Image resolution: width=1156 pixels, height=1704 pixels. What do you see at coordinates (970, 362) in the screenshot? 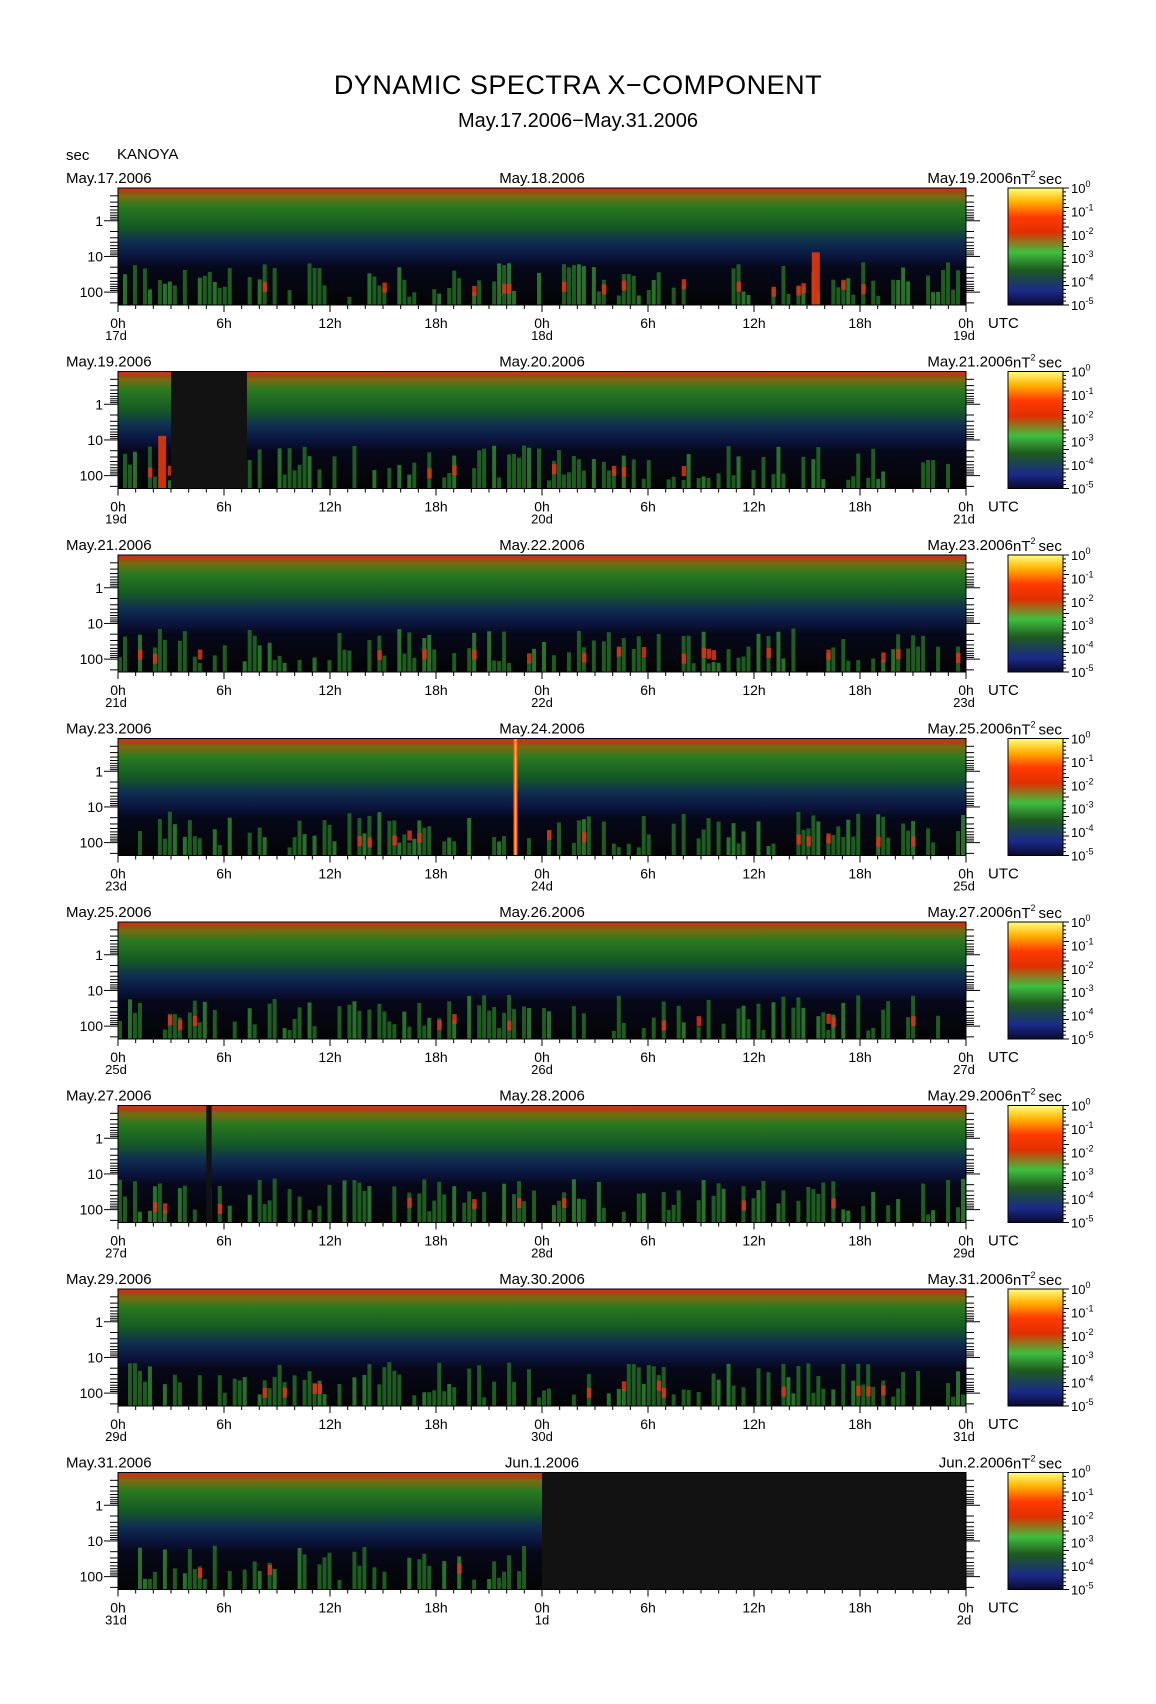
I see `date-label-end: May.21.2006` at bounding box center [970, 362].